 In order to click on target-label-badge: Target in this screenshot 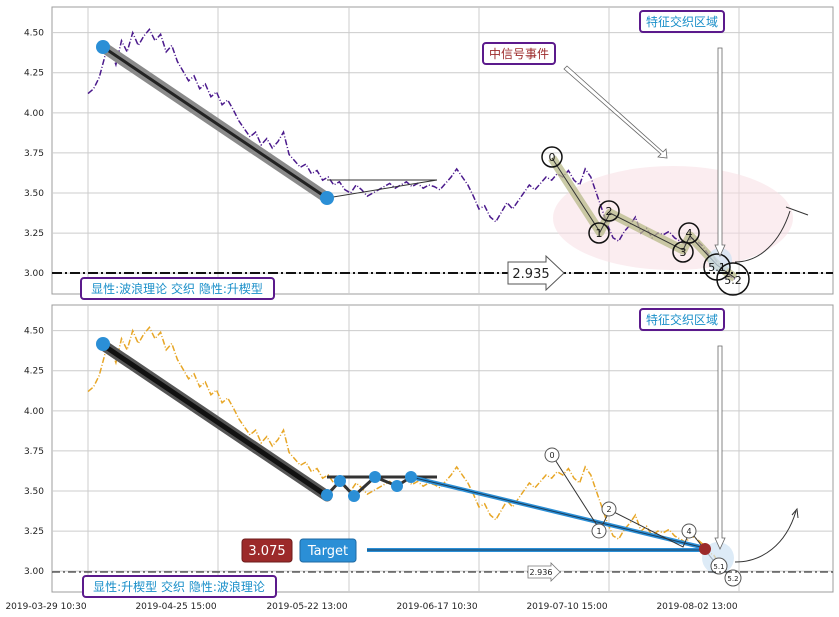, I will do `click(328, 550)`.